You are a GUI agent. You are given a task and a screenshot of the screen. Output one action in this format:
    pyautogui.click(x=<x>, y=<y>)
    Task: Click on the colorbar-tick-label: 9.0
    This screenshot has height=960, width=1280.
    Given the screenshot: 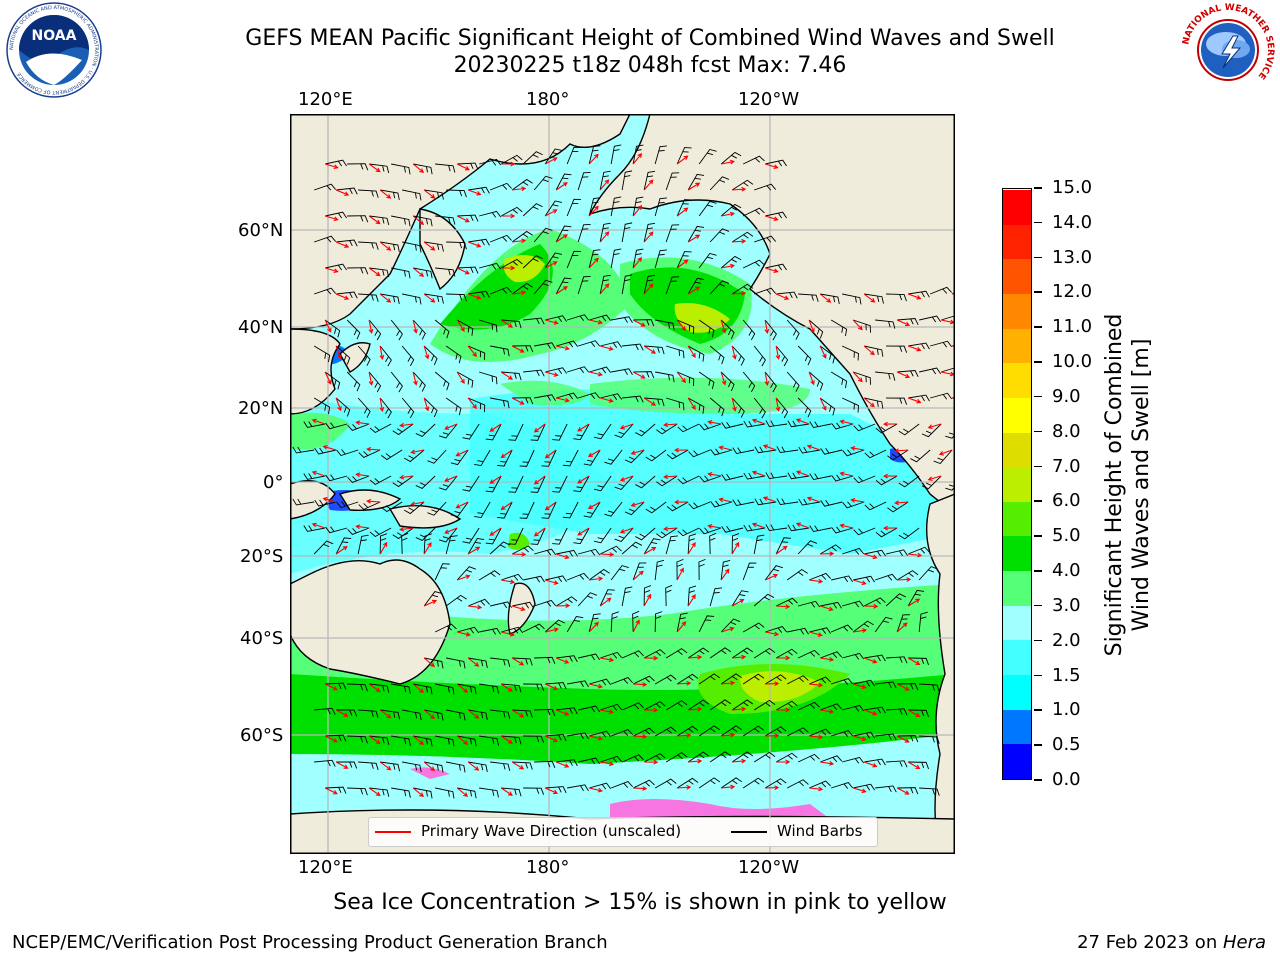 What is the action you would take?
    pyautogui.click(x=1066, y=396)
    